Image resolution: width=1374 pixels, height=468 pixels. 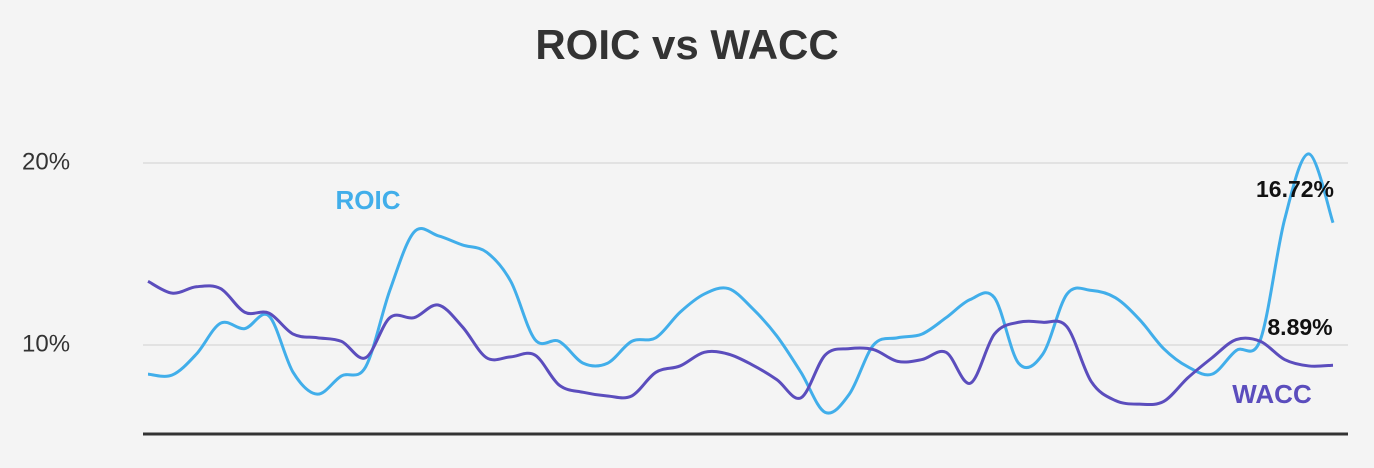 What do you see at coordinates (1295, 189) in the screenshot?
I see `value-label: 16.72%` at bounding box center [1295, 189].